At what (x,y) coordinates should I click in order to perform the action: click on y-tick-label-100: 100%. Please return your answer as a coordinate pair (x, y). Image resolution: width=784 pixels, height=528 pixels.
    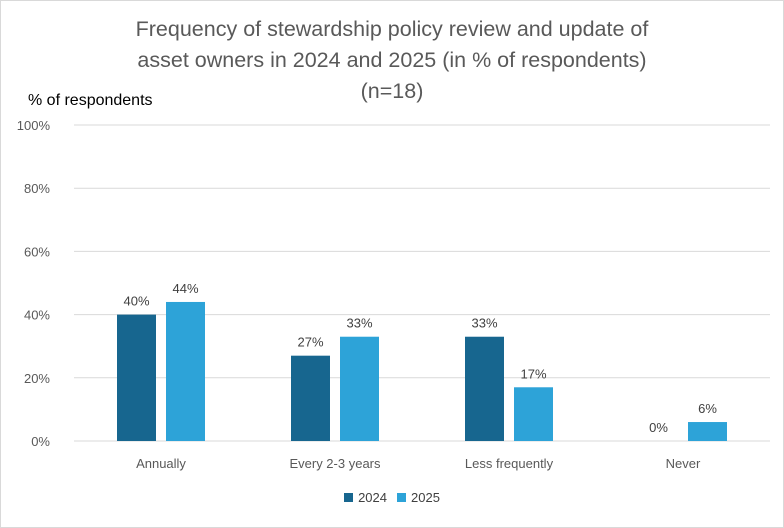
    Looking at the image, I should click on (34, 125).